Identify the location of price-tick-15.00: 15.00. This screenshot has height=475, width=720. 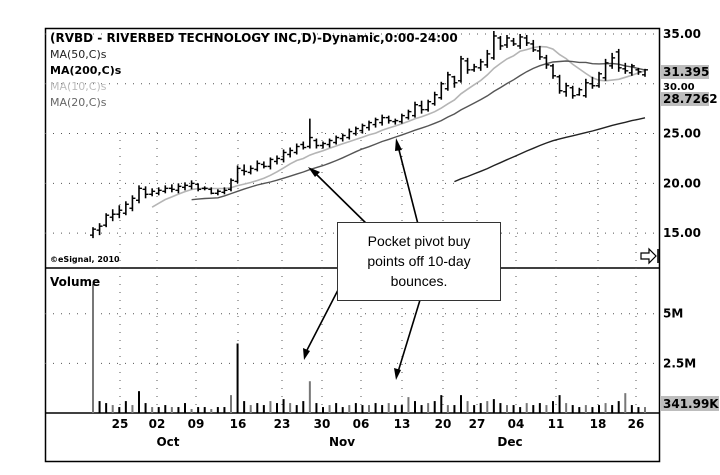
(682, 233).